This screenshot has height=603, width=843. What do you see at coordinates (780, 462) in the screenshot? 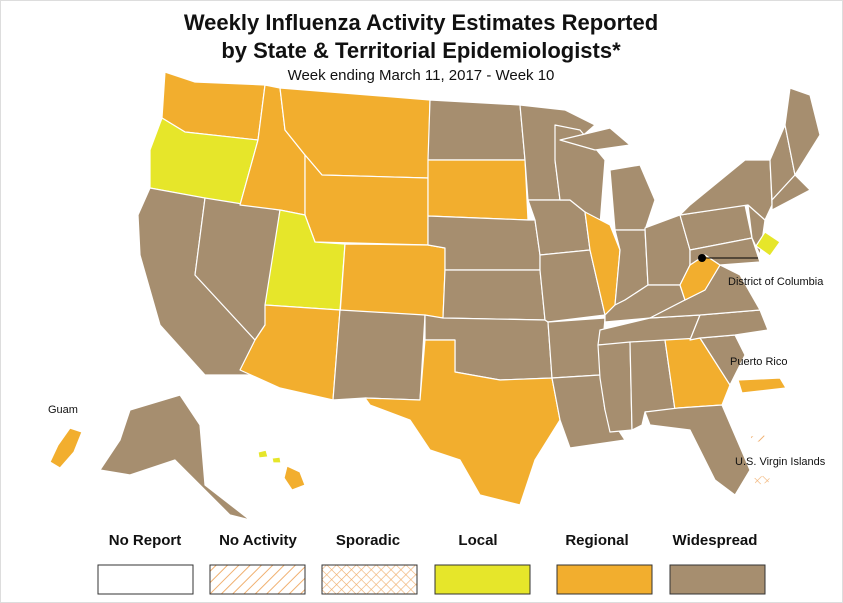
I see `territory-label: U.S. Virgin Islands` at bounding box center [780, 462].